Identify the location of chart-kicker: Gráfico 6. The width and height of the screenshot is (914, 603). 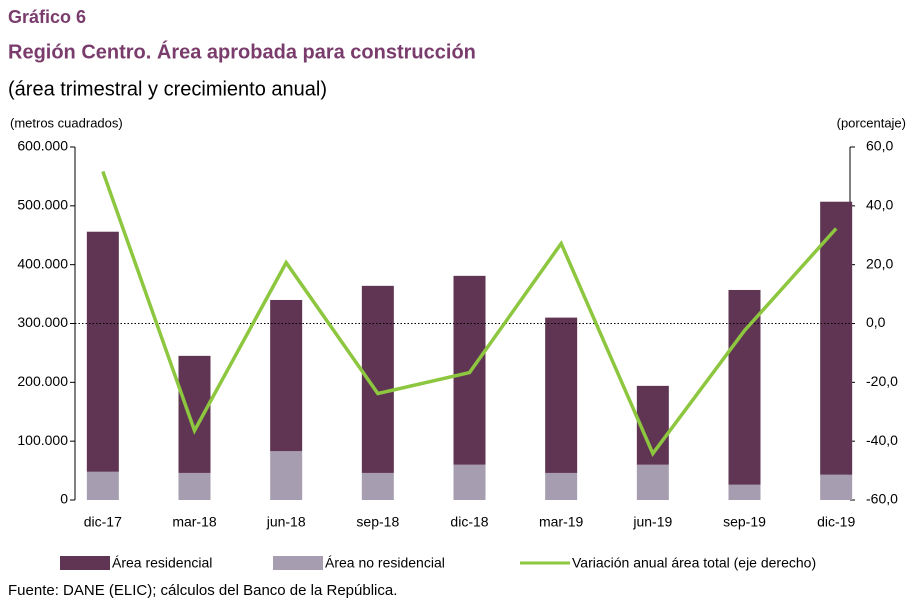
(47, 17).